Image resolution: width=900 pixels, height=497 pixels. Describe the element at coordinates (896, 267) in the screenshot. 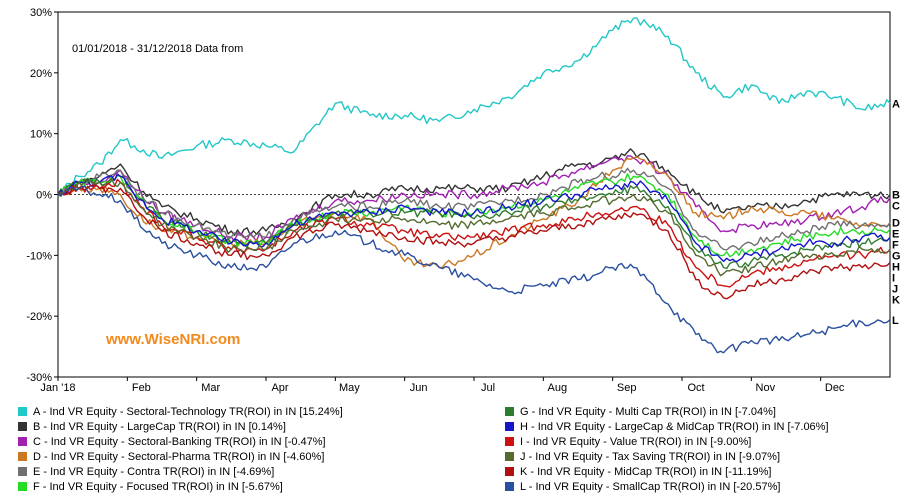

I see `series-end-label-h: H` at that location.